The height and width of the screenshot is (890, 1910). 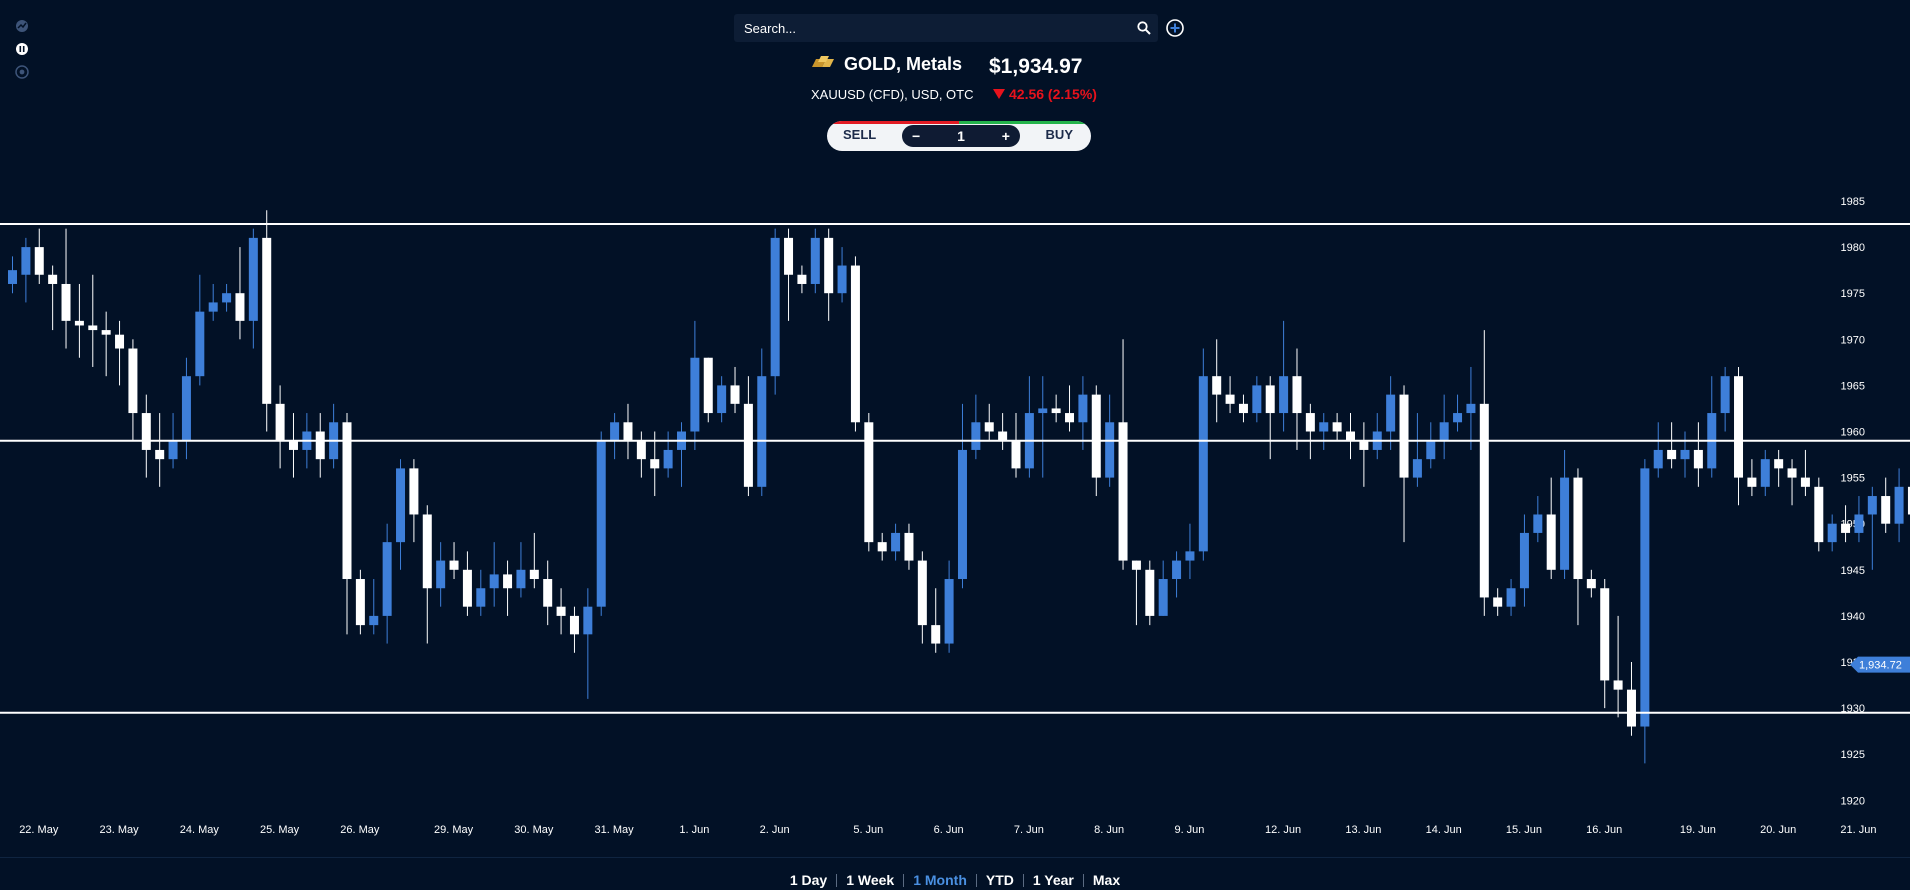 I want to click on current-price-marker, so click(x=1880, y=664).